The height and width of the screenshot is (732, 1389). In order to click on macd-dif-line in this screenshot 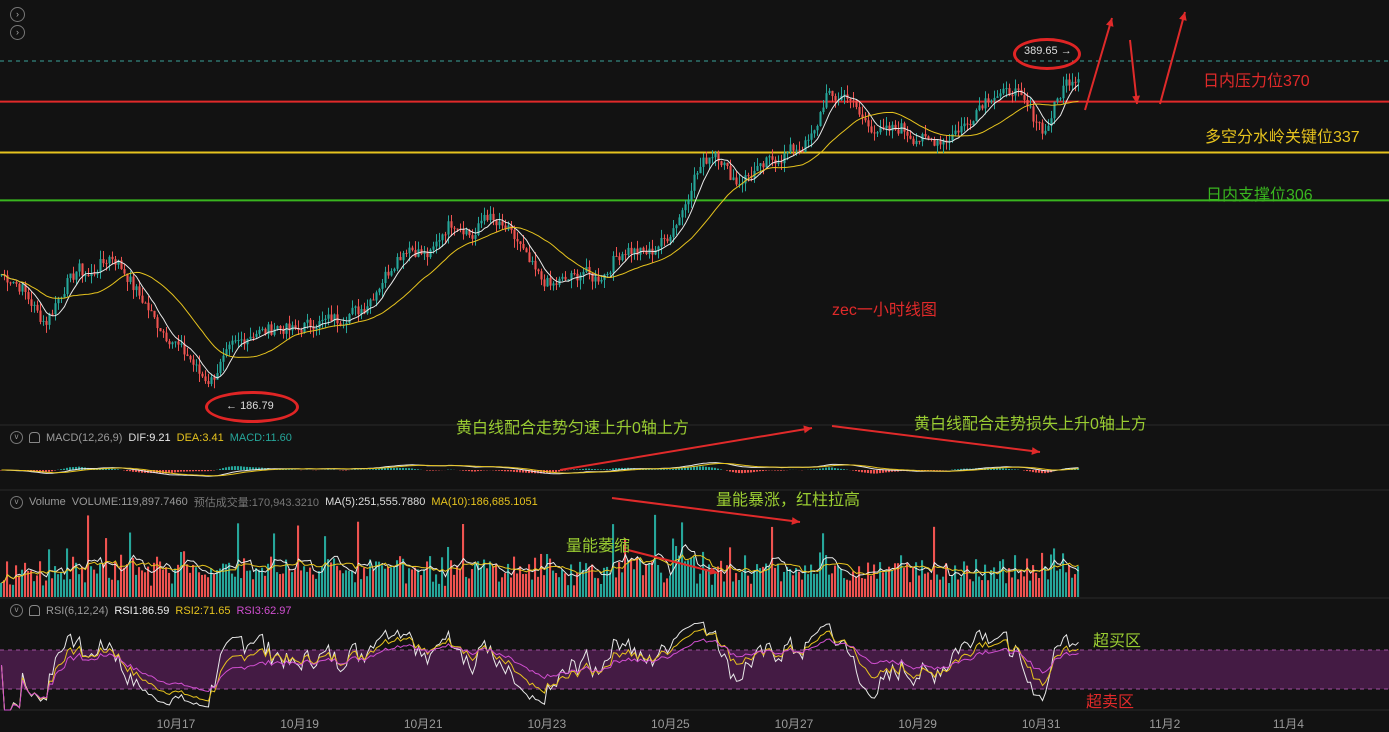, I will do `click(540, 469)`.